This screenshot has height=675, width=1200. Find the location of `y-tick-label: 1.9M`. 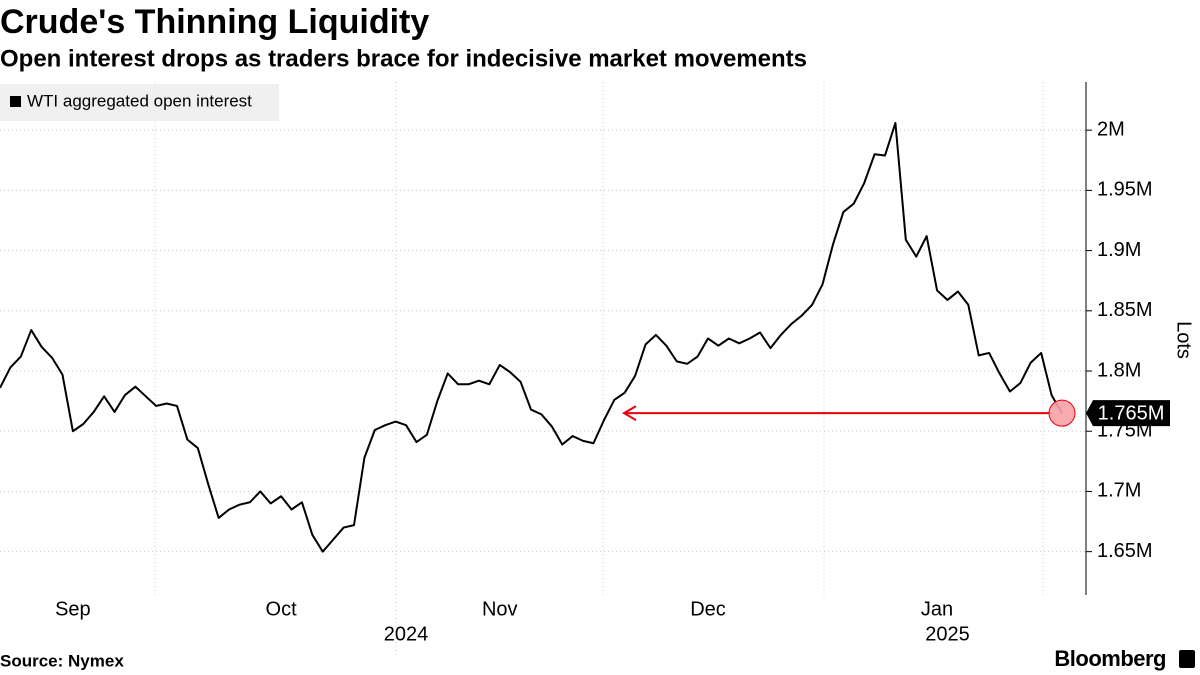

y-tick-label: 1.9M is located at coordinates (1119, 250).